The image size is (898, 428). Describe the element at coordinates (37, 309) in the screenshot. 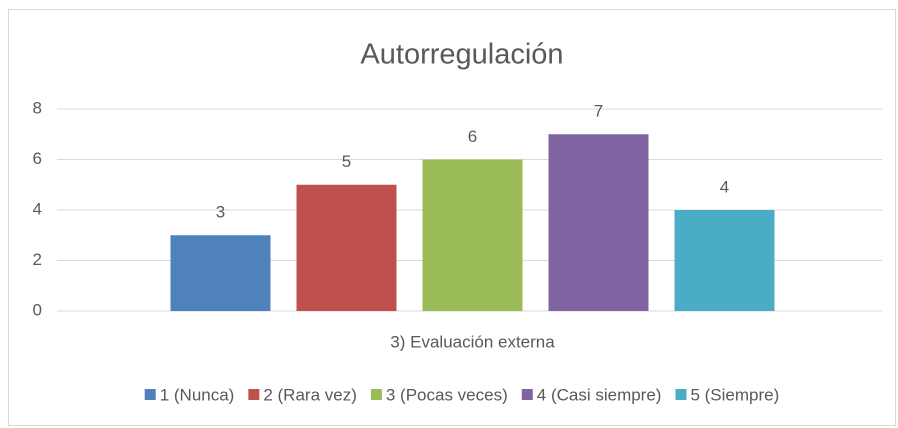

I see `y-tick-label: 0` at that location.